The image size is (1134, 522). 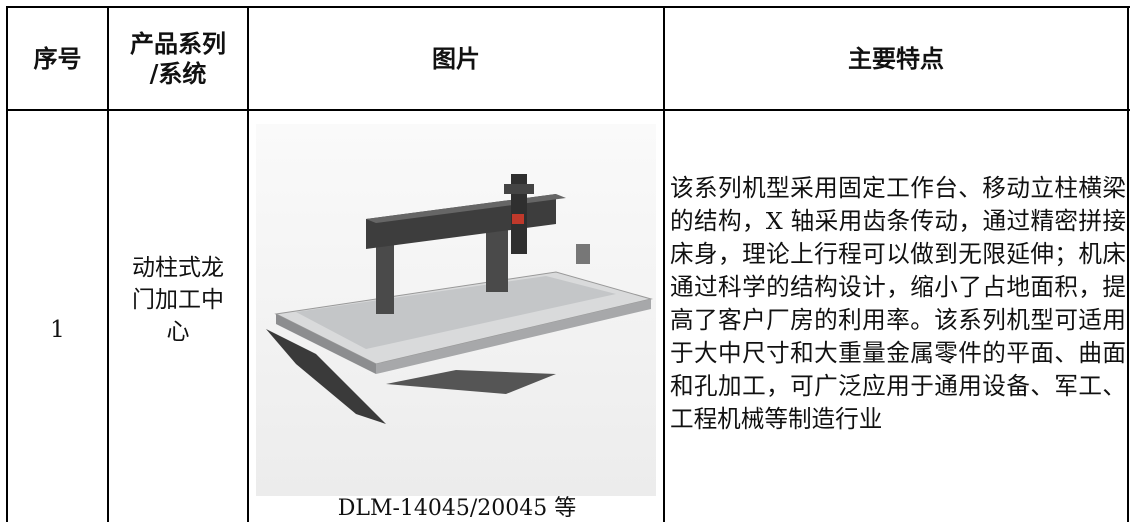 I want to click on header-text: 主要特点, so click(x=896, y=58).